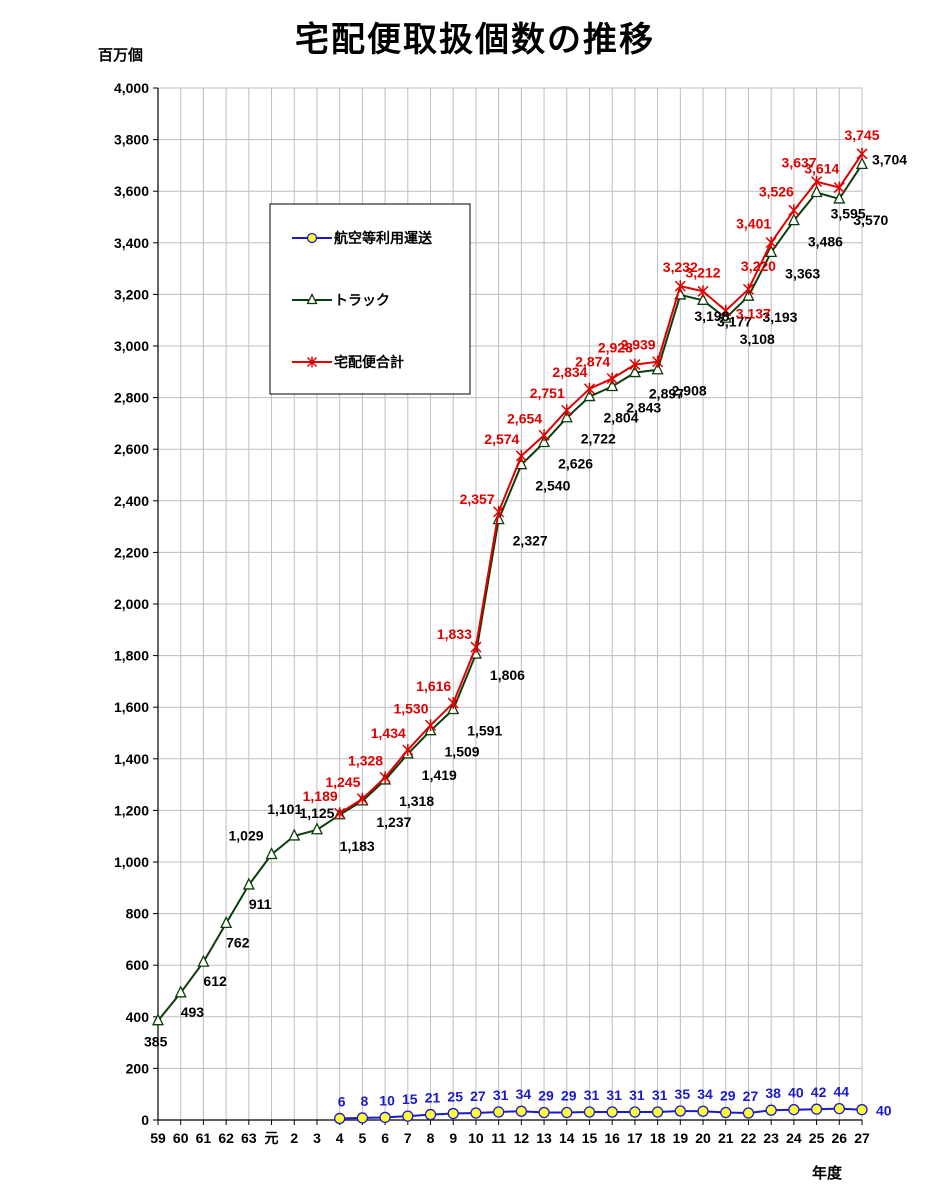 The width and height of the screenshot is (950, 1200). Describe the element at coordinates (131, 862) in the screenshot. I see `y-tick-label: 1,000` at that location.